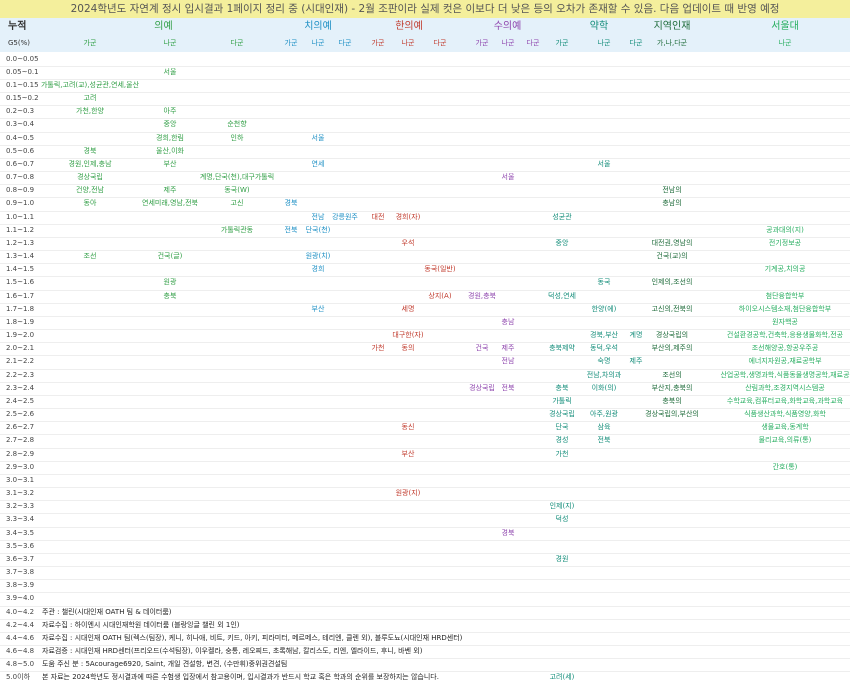 This screenshot has height=685, width=850. What do you see at coordinates (672, 400) in the screenshot?
I see `cell: 충북의` at bounding box center [672, 400].